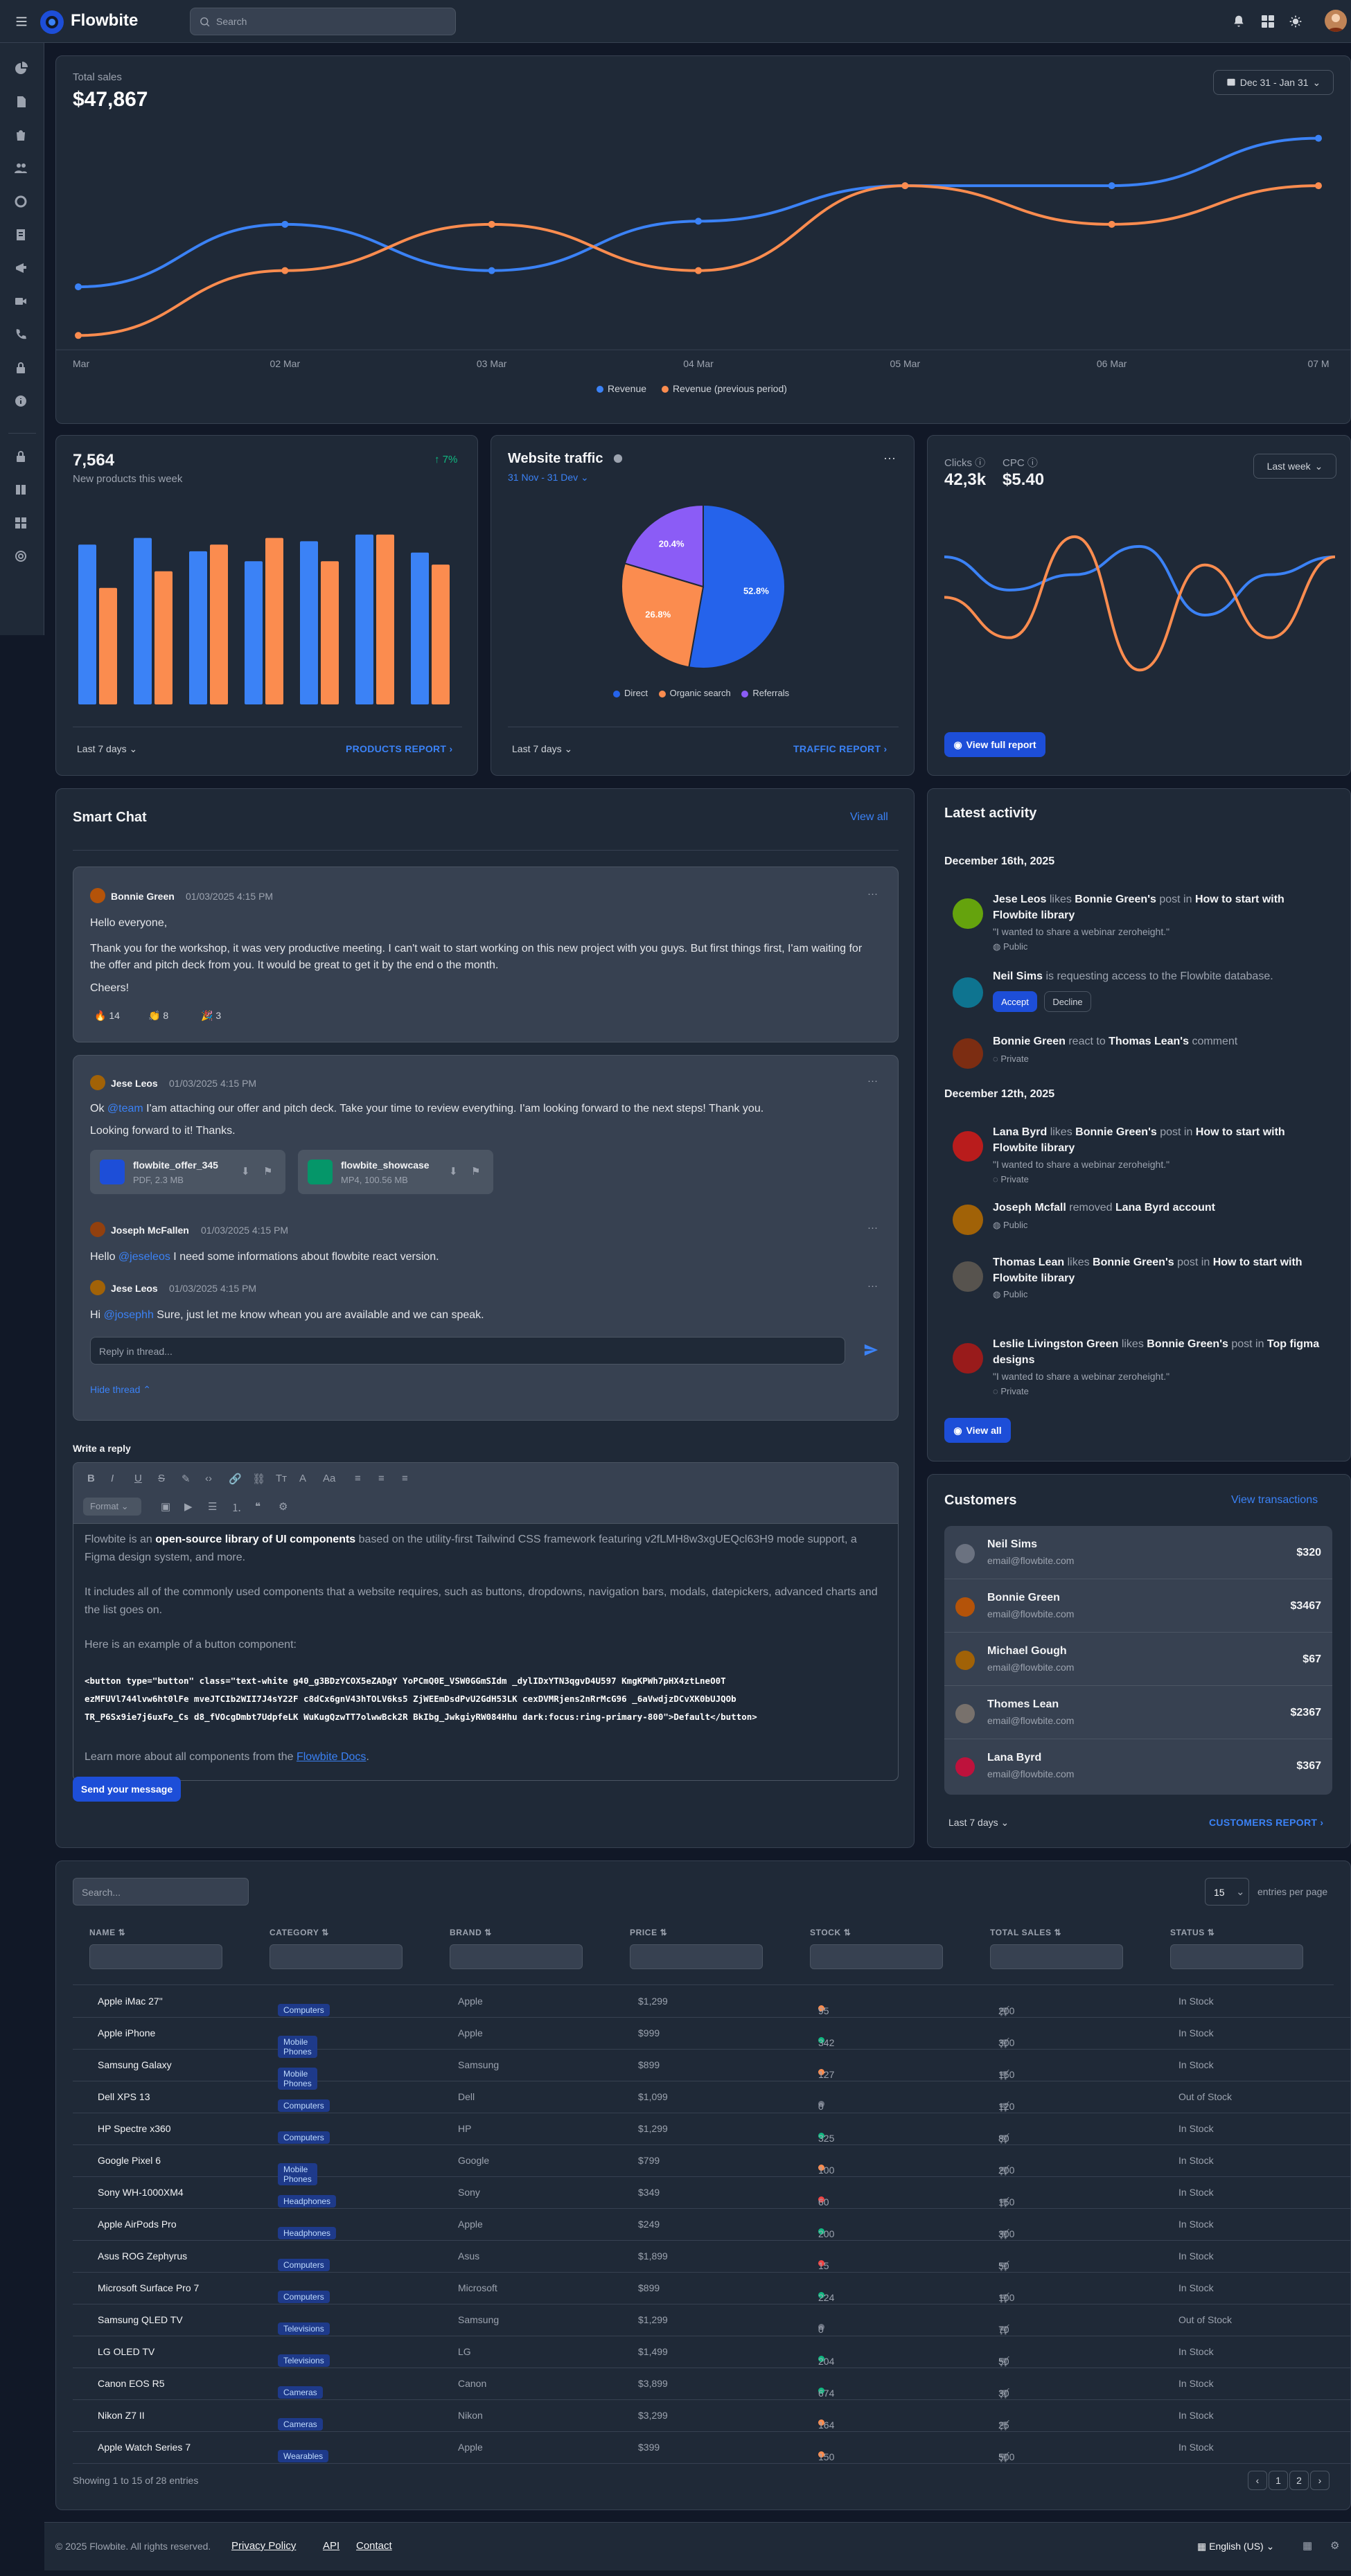  I want to click on traffic-range-dropdown: 31 Nov - 31 Dev ⌄, so click(548, 477).